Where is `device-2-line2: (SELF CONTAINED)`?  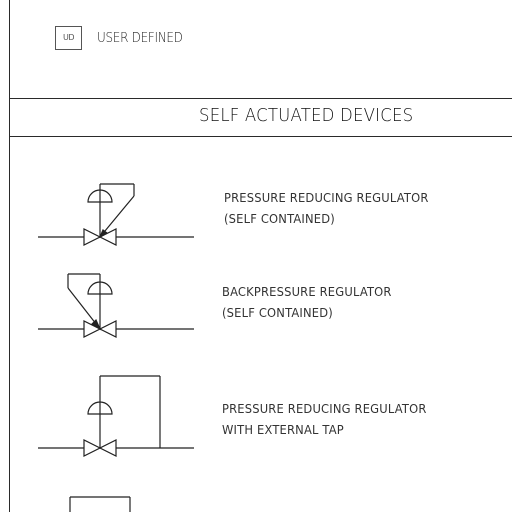
device-2-line2: (SELF CONTAINED) is located at coordinates (277, 312).